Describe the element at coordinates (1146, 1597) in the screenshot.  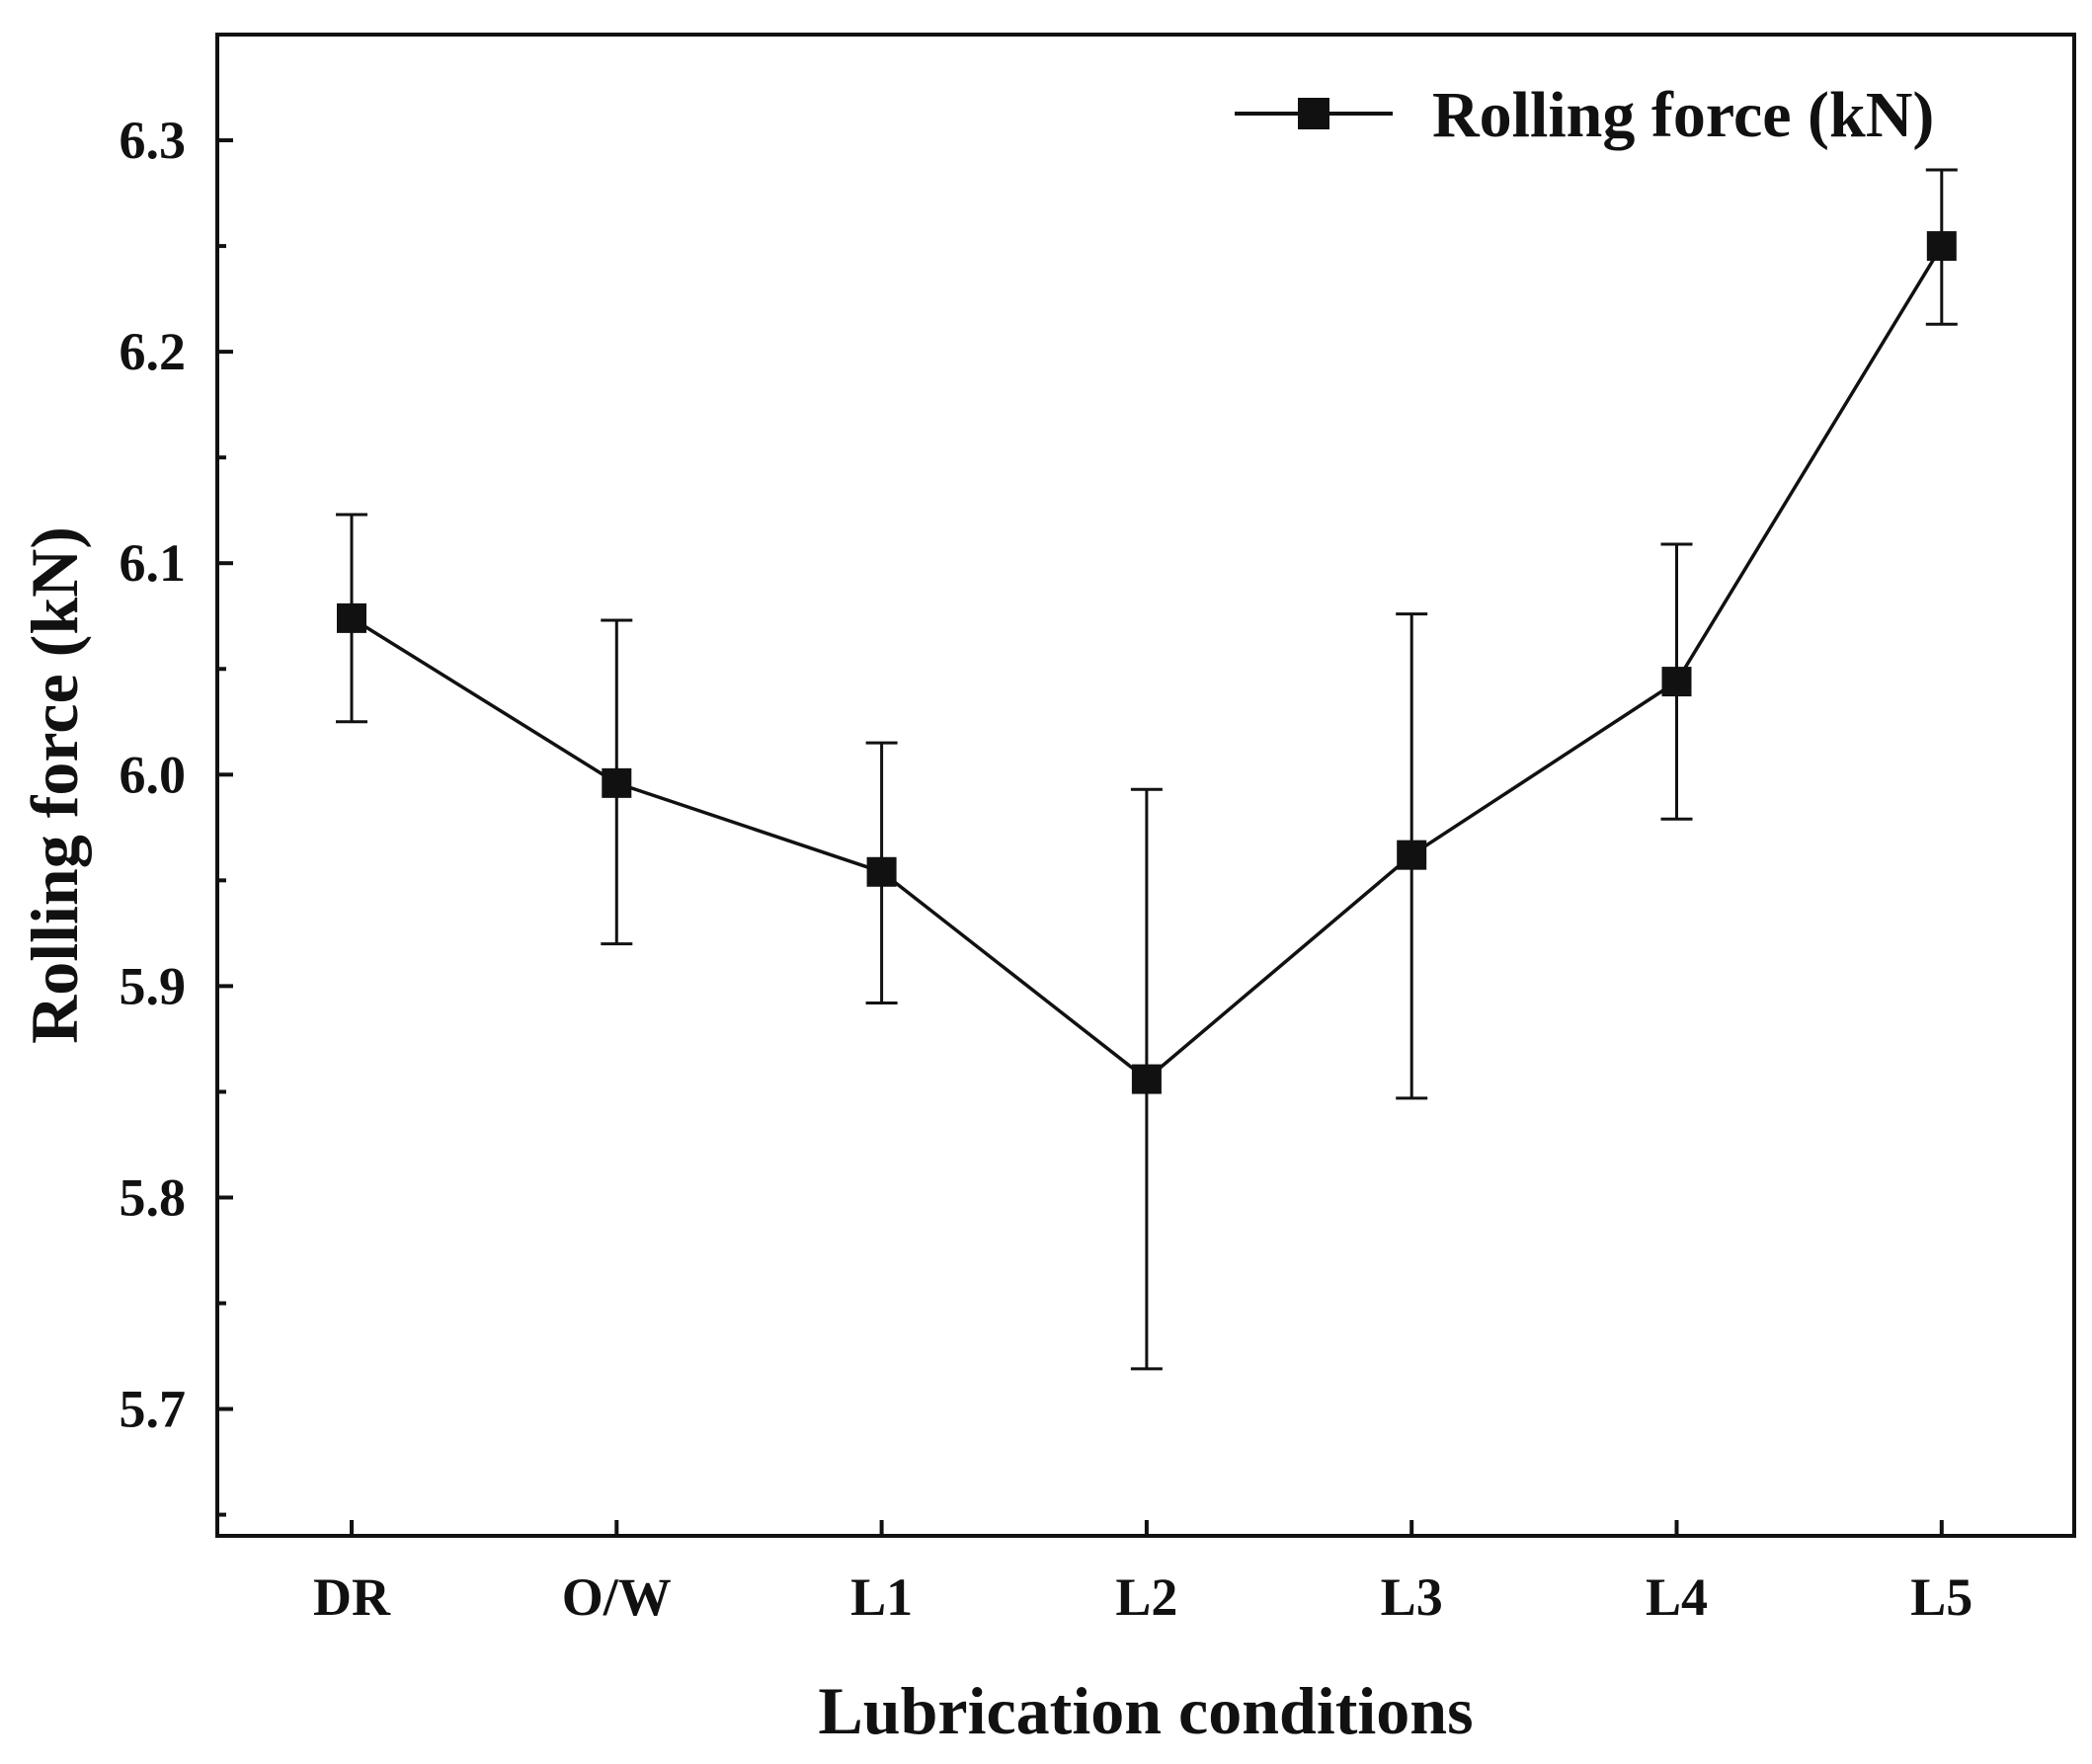
I see `x-tick-label: L2` at that location.